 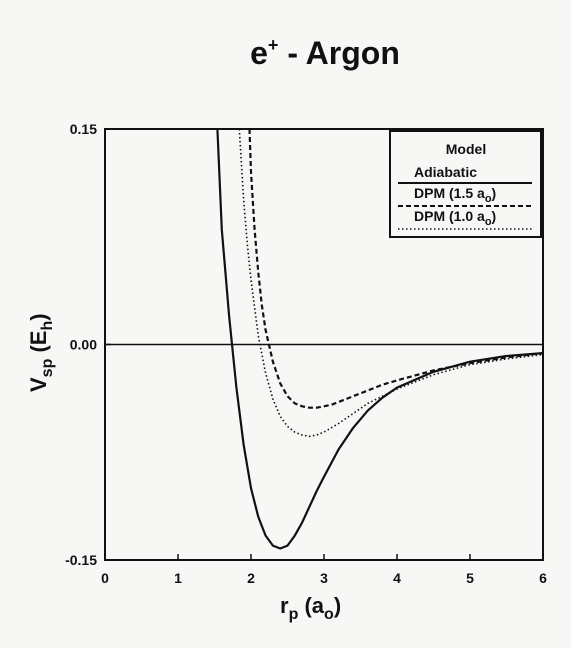 I want to click on chart-title-rest: - Argon, so click(x=338, y=53).